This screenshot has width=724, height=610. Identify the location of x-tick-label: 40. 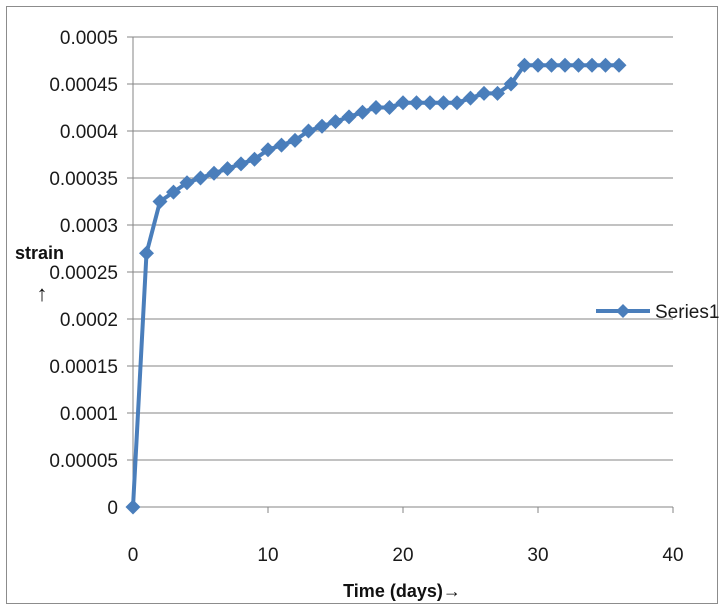
(672, 555).